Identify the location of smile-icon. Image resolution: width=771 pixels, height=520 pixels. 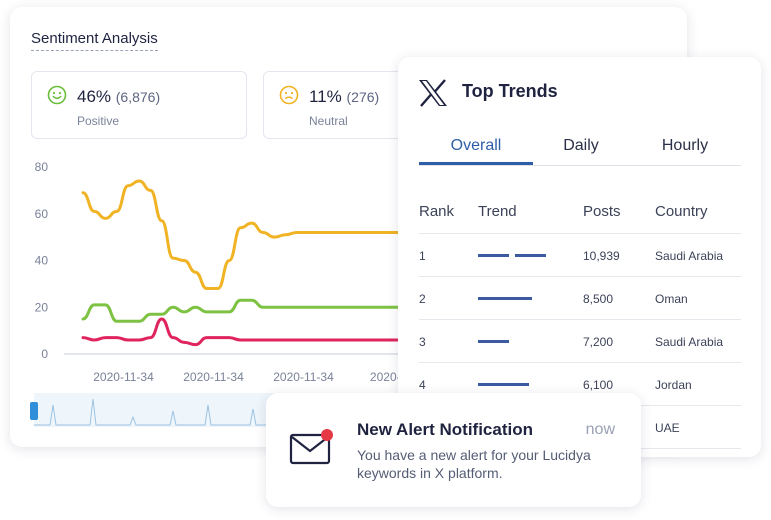
(57, 95).